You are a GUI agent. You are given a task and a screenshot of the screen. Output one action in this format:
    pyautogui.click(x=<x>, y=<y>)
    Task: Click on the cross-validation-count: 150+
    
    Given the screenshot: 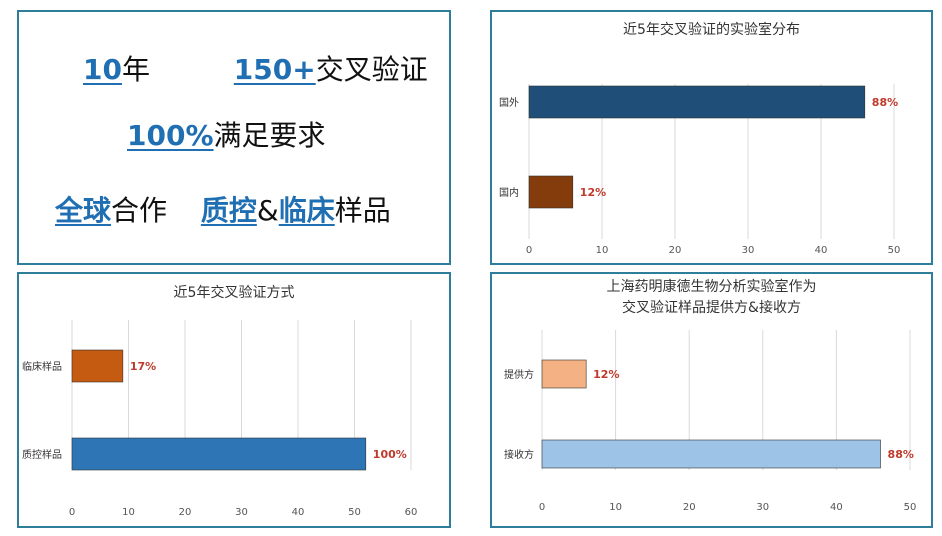 What is the action you would take?
    pyautogui.click(x=274, y=69)
    